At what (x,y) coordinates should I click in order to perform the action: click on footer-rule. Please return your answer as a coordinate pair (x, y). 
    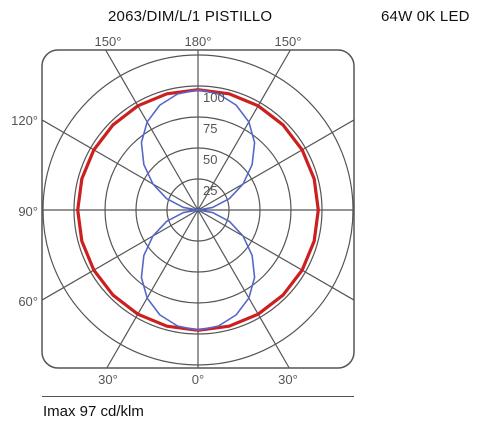
    Looking at the image, I should click on (198, 396).